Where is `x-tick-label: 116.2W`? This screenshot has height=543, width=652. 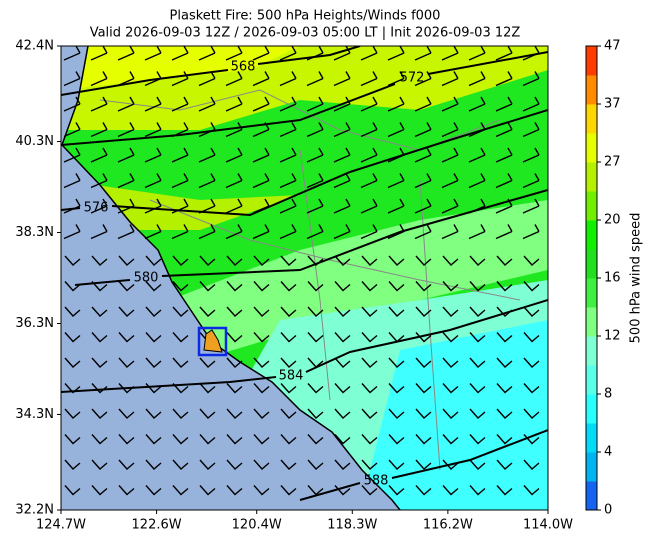 x-tick-label: 116.2W is located at coordinates (448, 525).